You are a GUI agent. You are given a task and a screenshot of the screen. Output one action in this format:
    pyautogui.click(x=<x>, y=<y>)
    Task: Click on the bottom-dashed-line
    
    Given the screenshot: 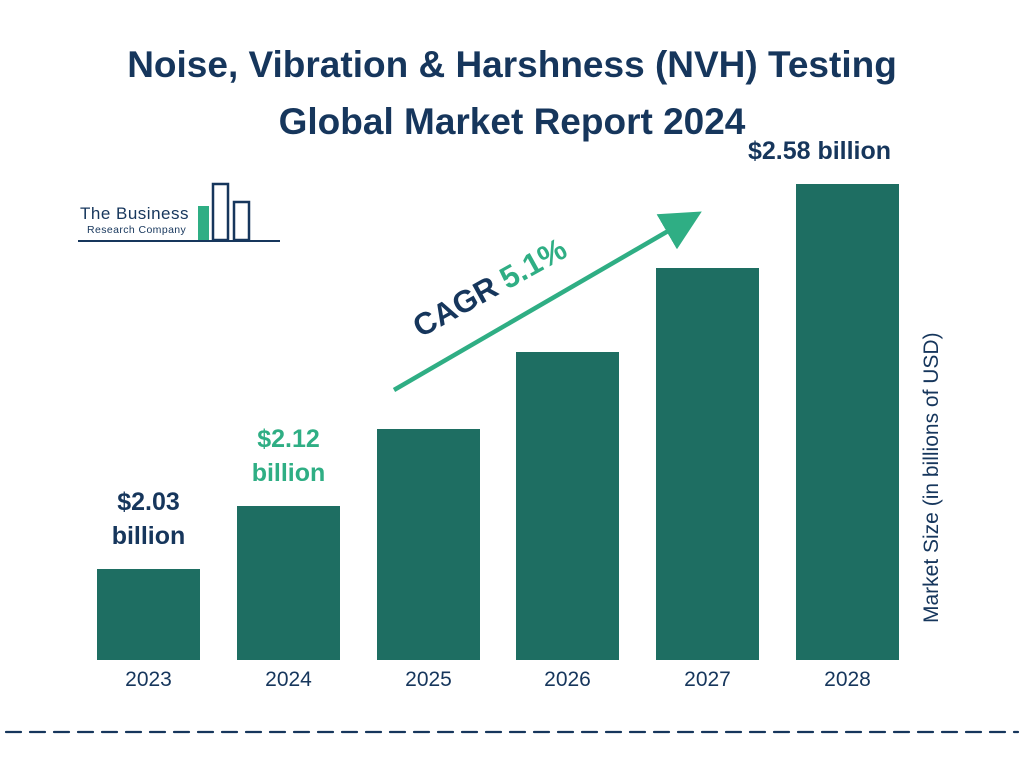 What is the action you would take?
    pyautogui.click(x=512, y=732)
    